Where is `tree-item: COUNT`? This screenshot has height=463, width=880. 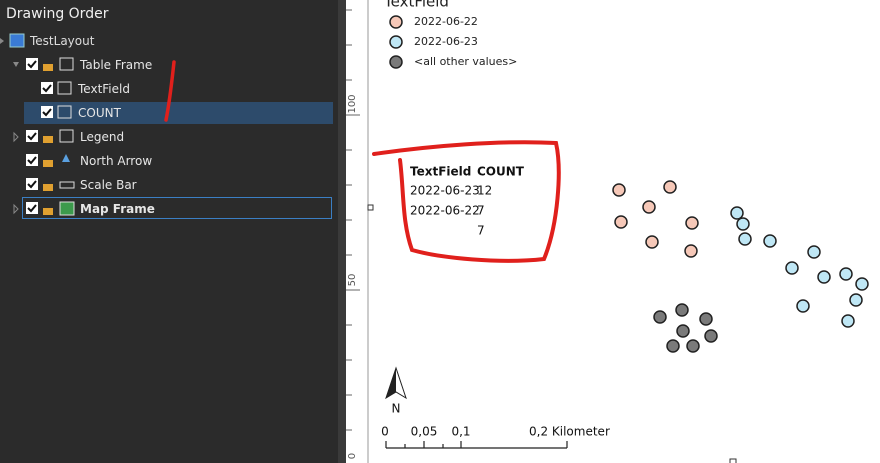
tree-item: COUNT is located at coordinates (99, 113).